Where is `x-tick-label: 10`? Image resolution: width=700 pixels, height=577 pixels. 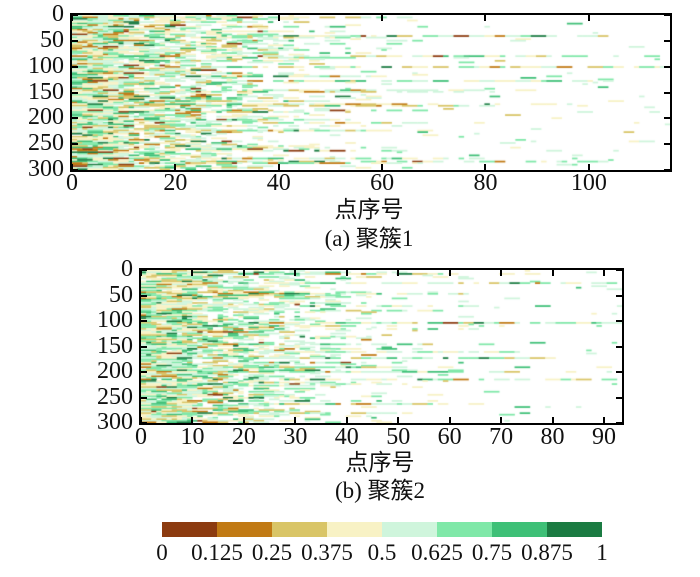
x-tick-label: 10 is located at coordinates (192, 437).